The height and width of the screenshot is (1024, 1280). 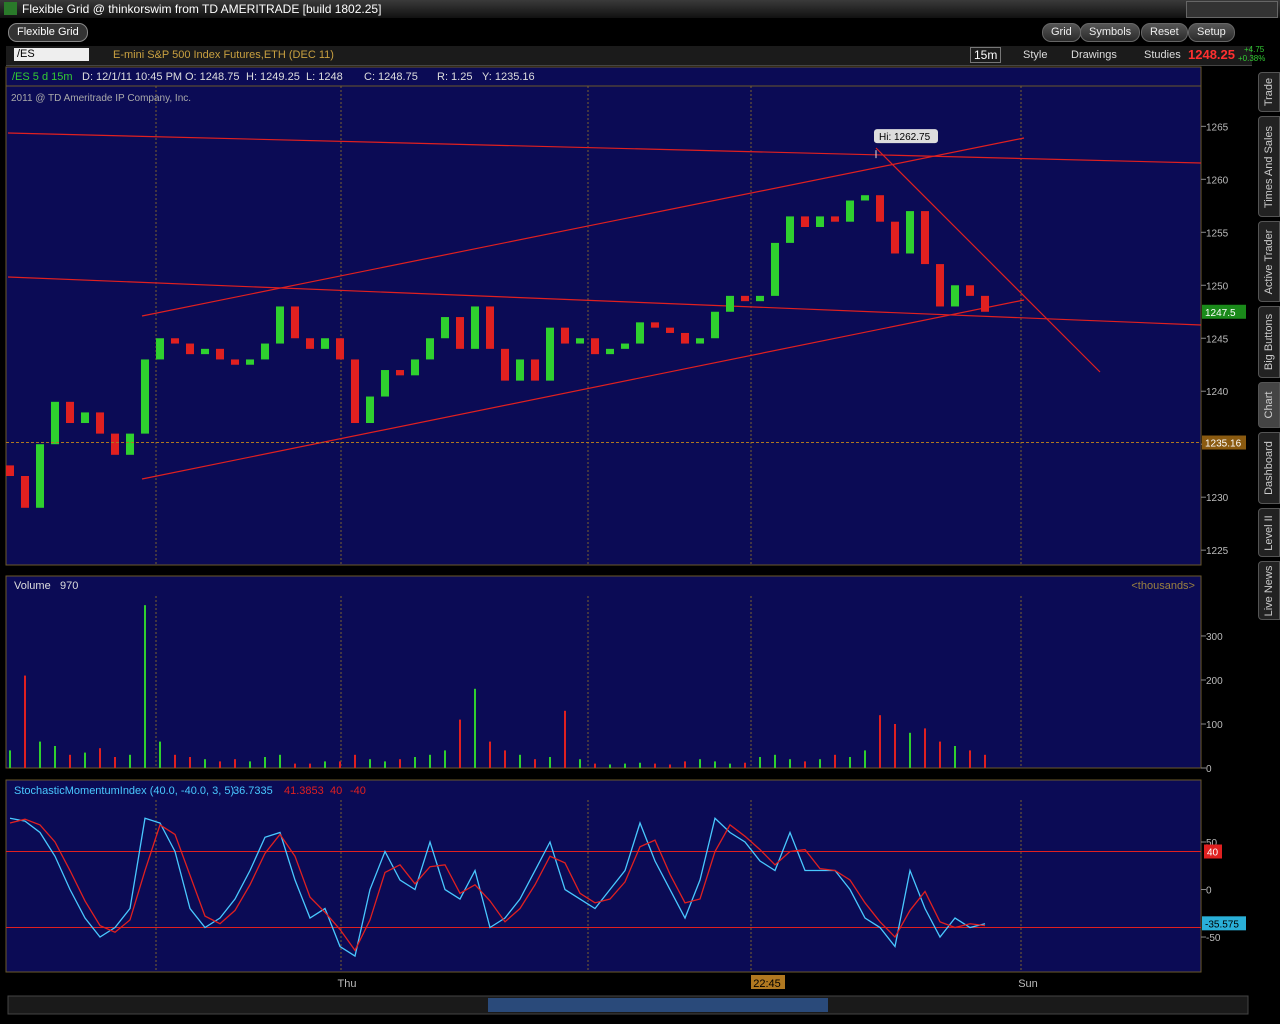 What do you see at coordinates (1217, 551) in the screenshot?
I see `y-tick-label: 1225` at bounding box center [1217, 551].